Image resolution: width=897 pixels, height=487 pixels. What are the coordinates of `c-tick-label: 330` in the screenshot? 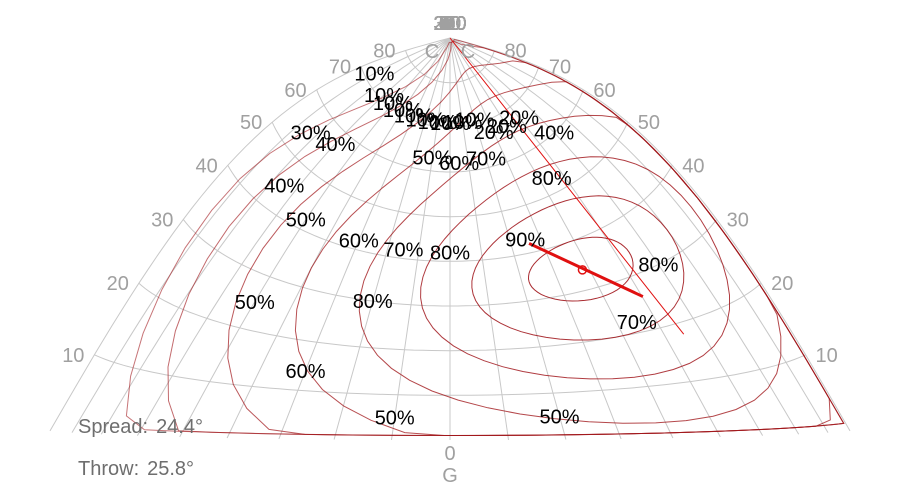 It's located at (449, 24).